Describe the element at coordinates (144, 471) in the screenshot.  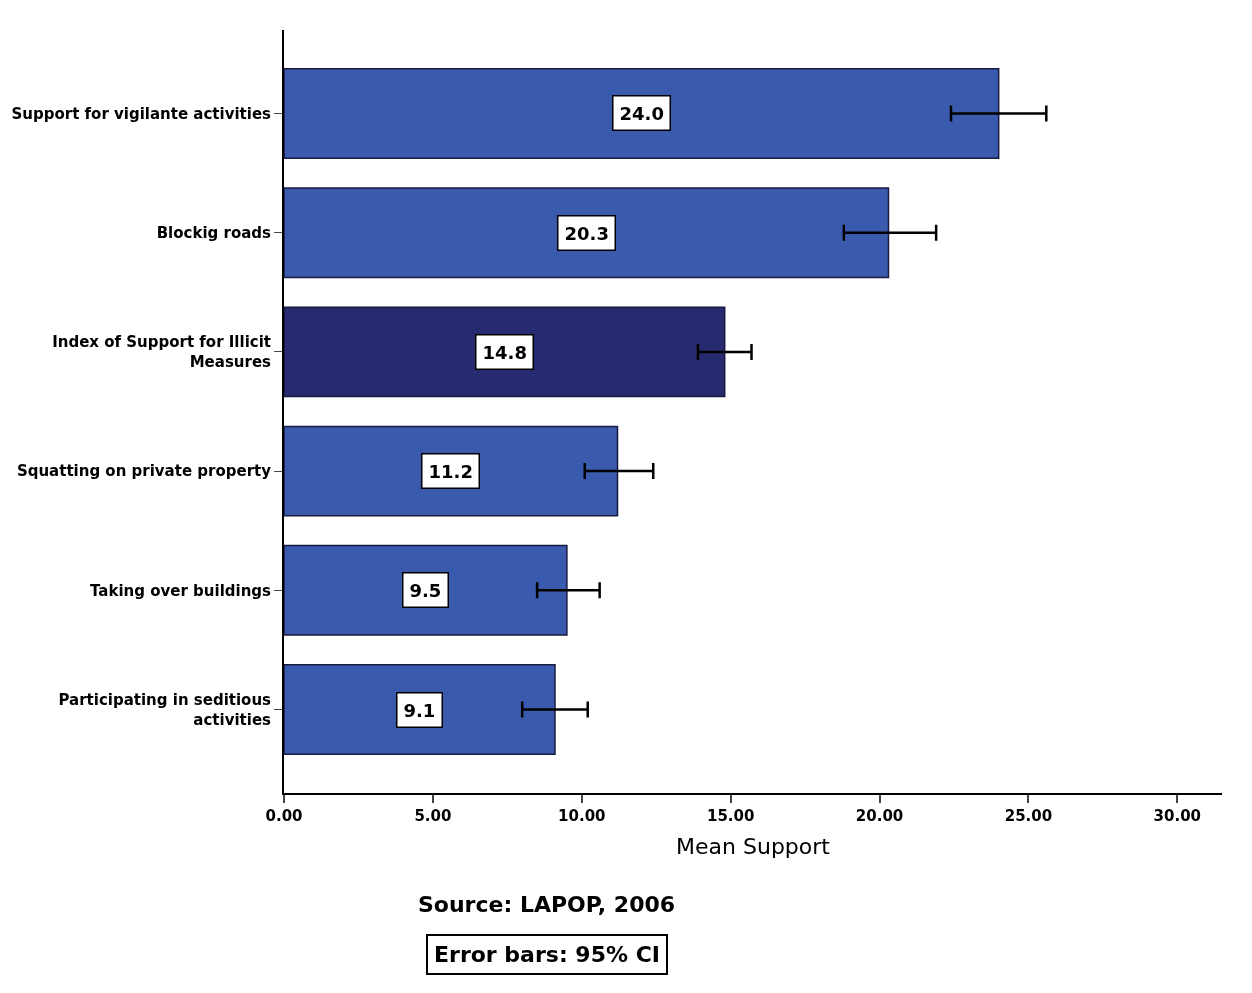
I see `y-tick-label: Squatting on private property` at that location.